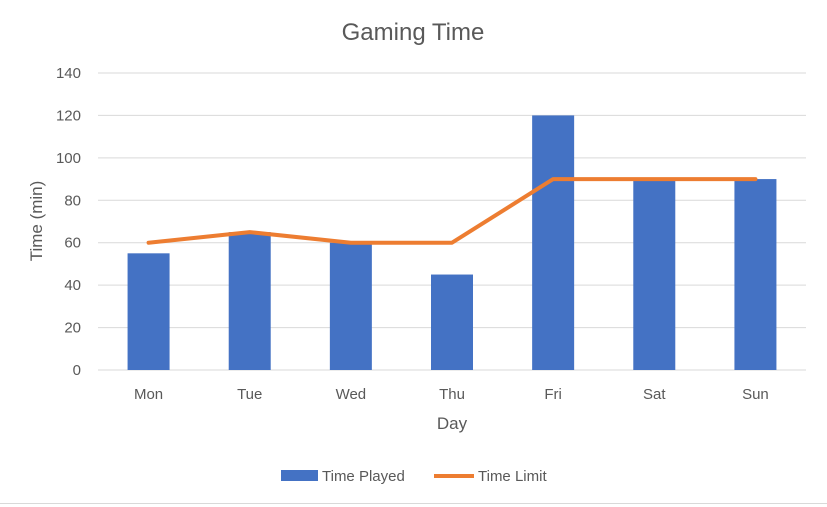  Describe the element at coordinates (452, 322) in the screenshot. I see `bar-thu` at that location.